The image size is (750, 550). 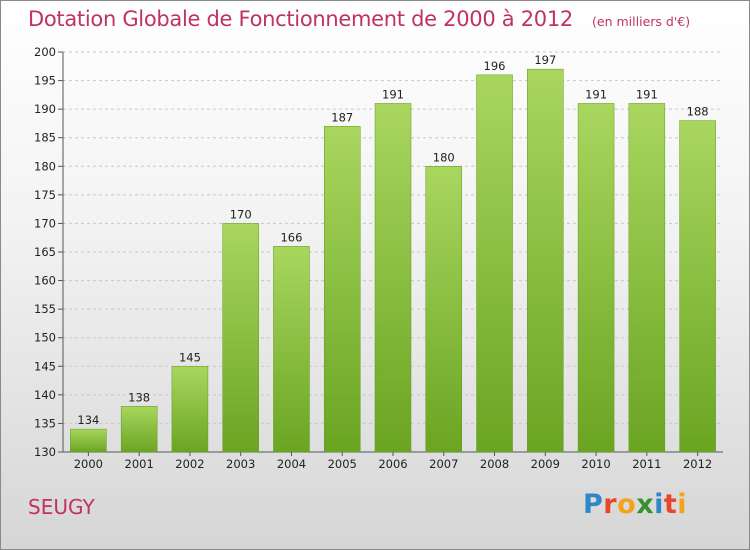 What do you see at coordinates (88, 464) in the screenshot?
I see `x-tick-label: 2000` at bounding box center [88, 464].